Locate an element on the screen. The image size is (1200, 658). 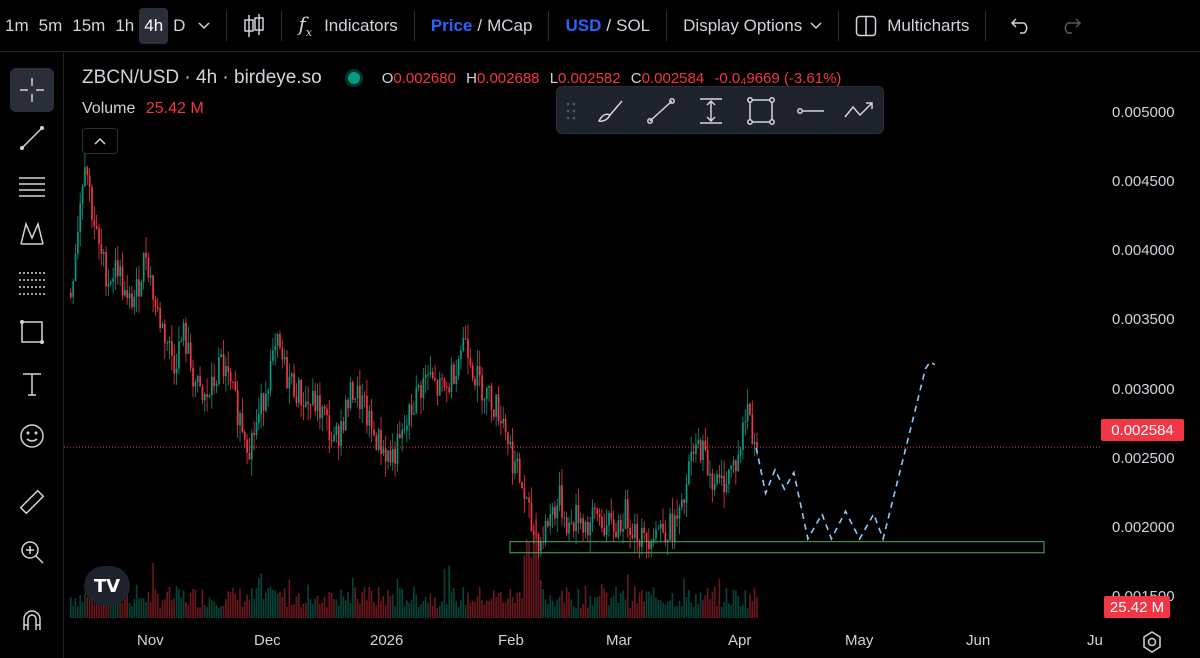
rectangle-tool is located at coordinates (32, 332).